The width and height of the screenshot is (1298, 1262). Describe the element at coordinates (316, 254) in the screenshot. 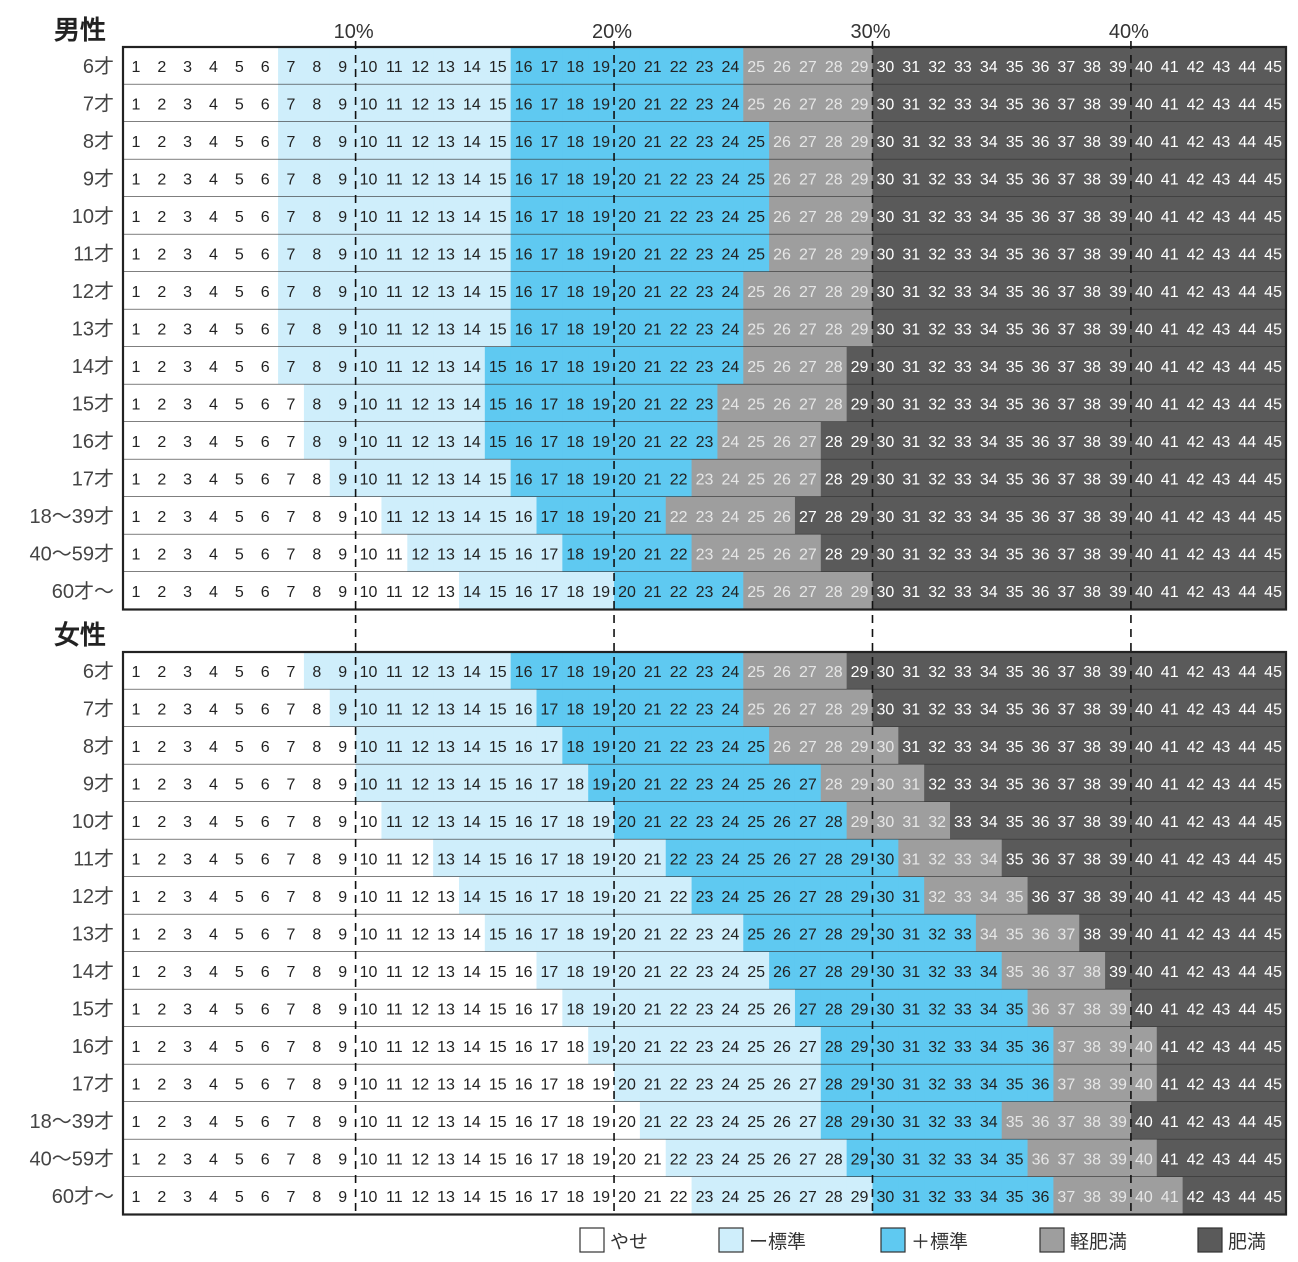

I see `cell-number: 8` at that location.